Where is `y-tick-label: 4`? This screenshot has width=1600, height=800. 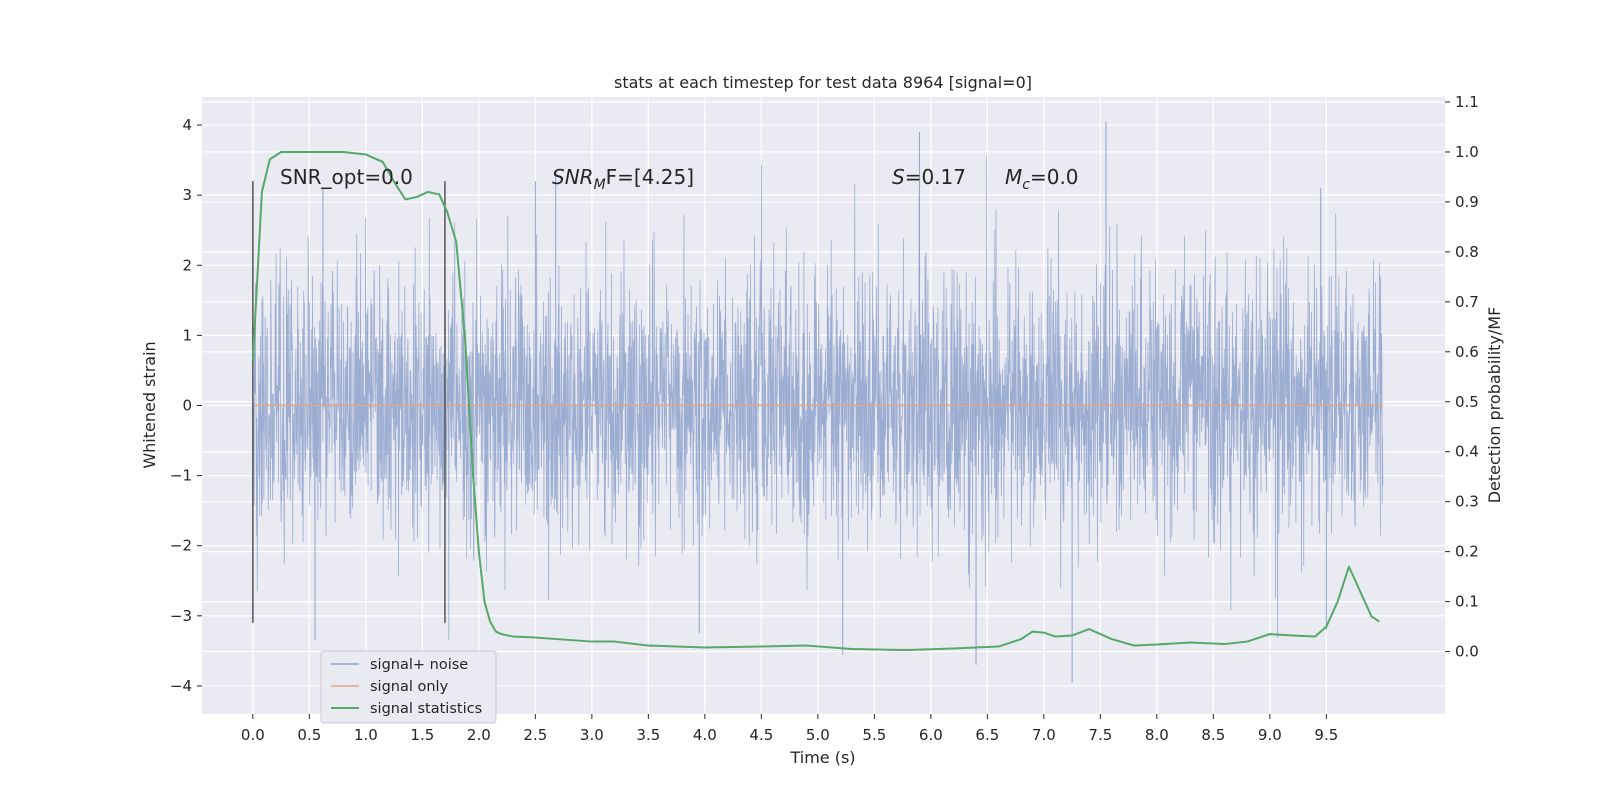
y-tick-label: 4 is located at coordinates (187, 125).